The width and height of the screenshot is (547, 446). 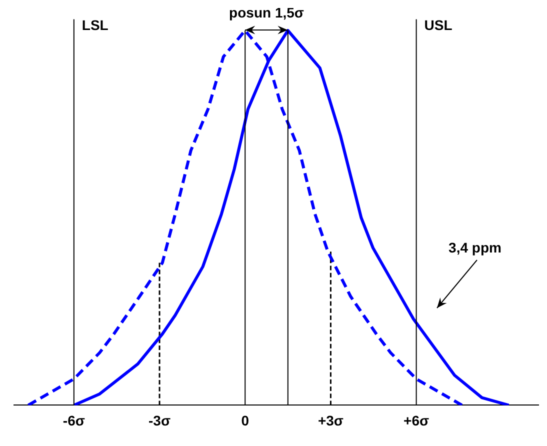 I want to click on annotation: 3,4 ppm, so click(x=475, y=248).